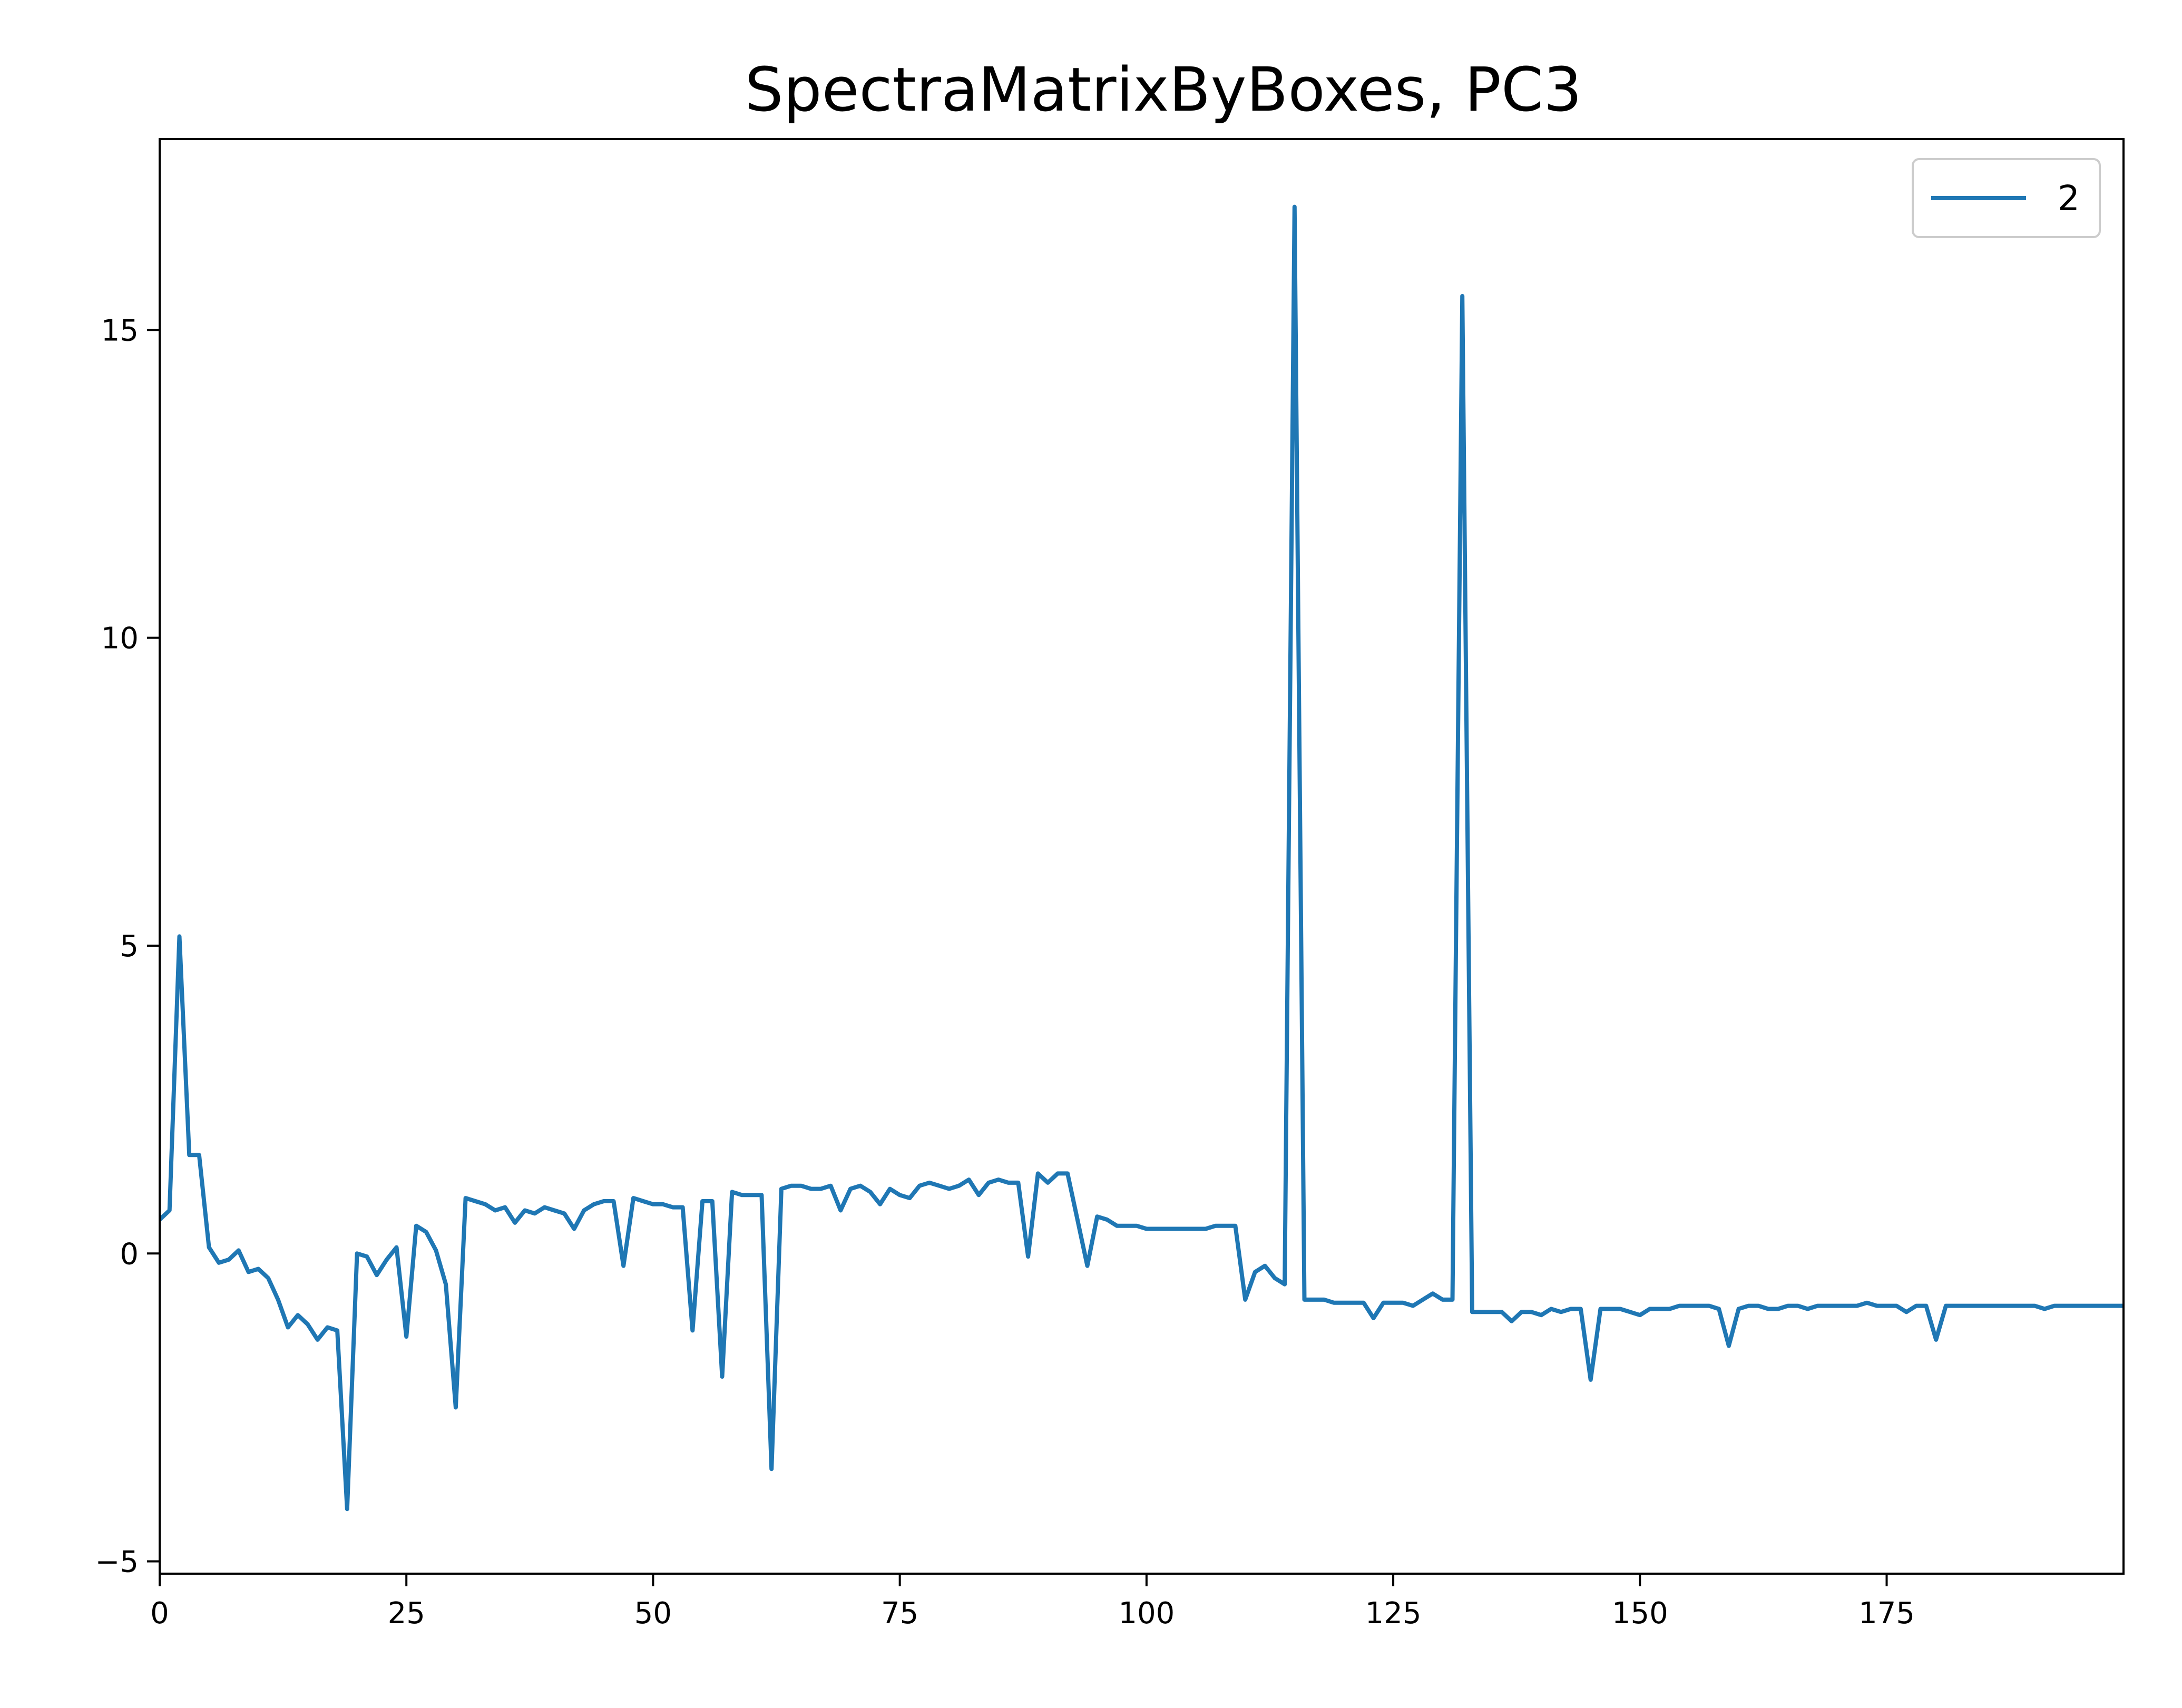 The image size is (2182, 1708). Describe the element at coordinates (117, 1562) in the screenshot. I see `y-tick-label: −5` at that location.